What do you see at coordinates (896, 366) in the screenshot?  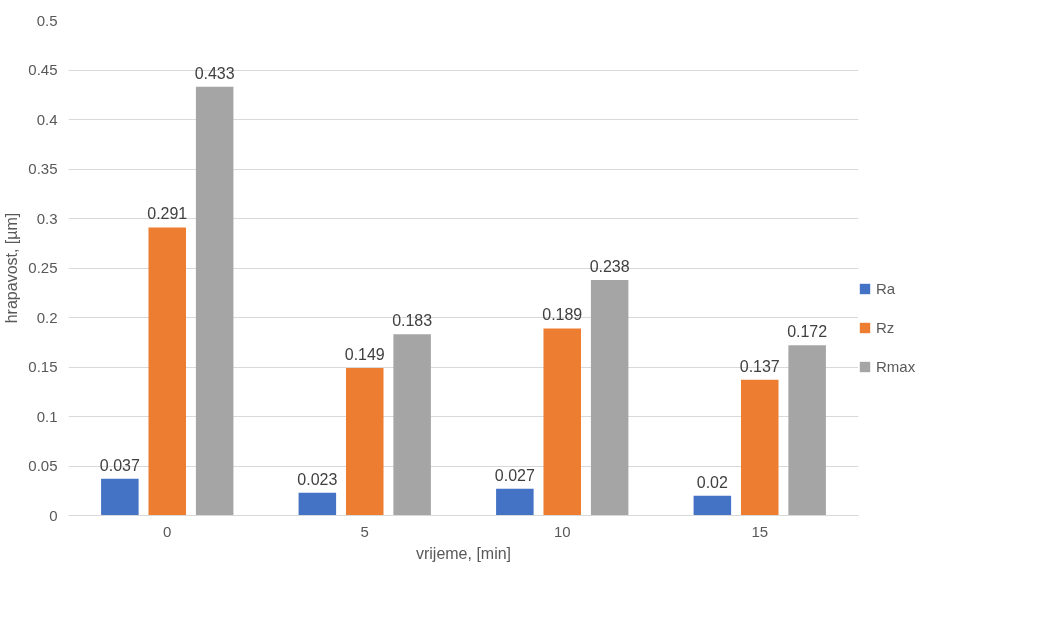 I see `legend-label: Rmax` at bounding box center [896, 366].